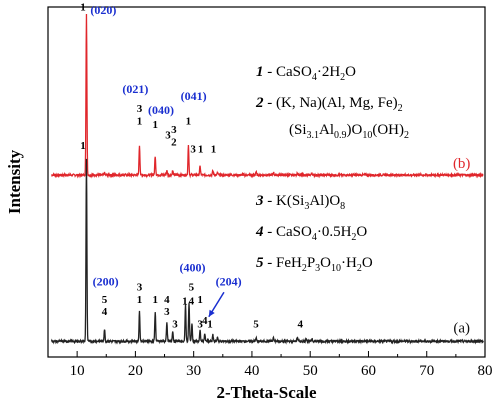 The height and width of the screenshot is (408, 495). What do you see at coordinates (314, 264) in the screenshot?
I see `legend-entry: 5 - FeH2P3O10·H2O` at bounding box center [314, 264].